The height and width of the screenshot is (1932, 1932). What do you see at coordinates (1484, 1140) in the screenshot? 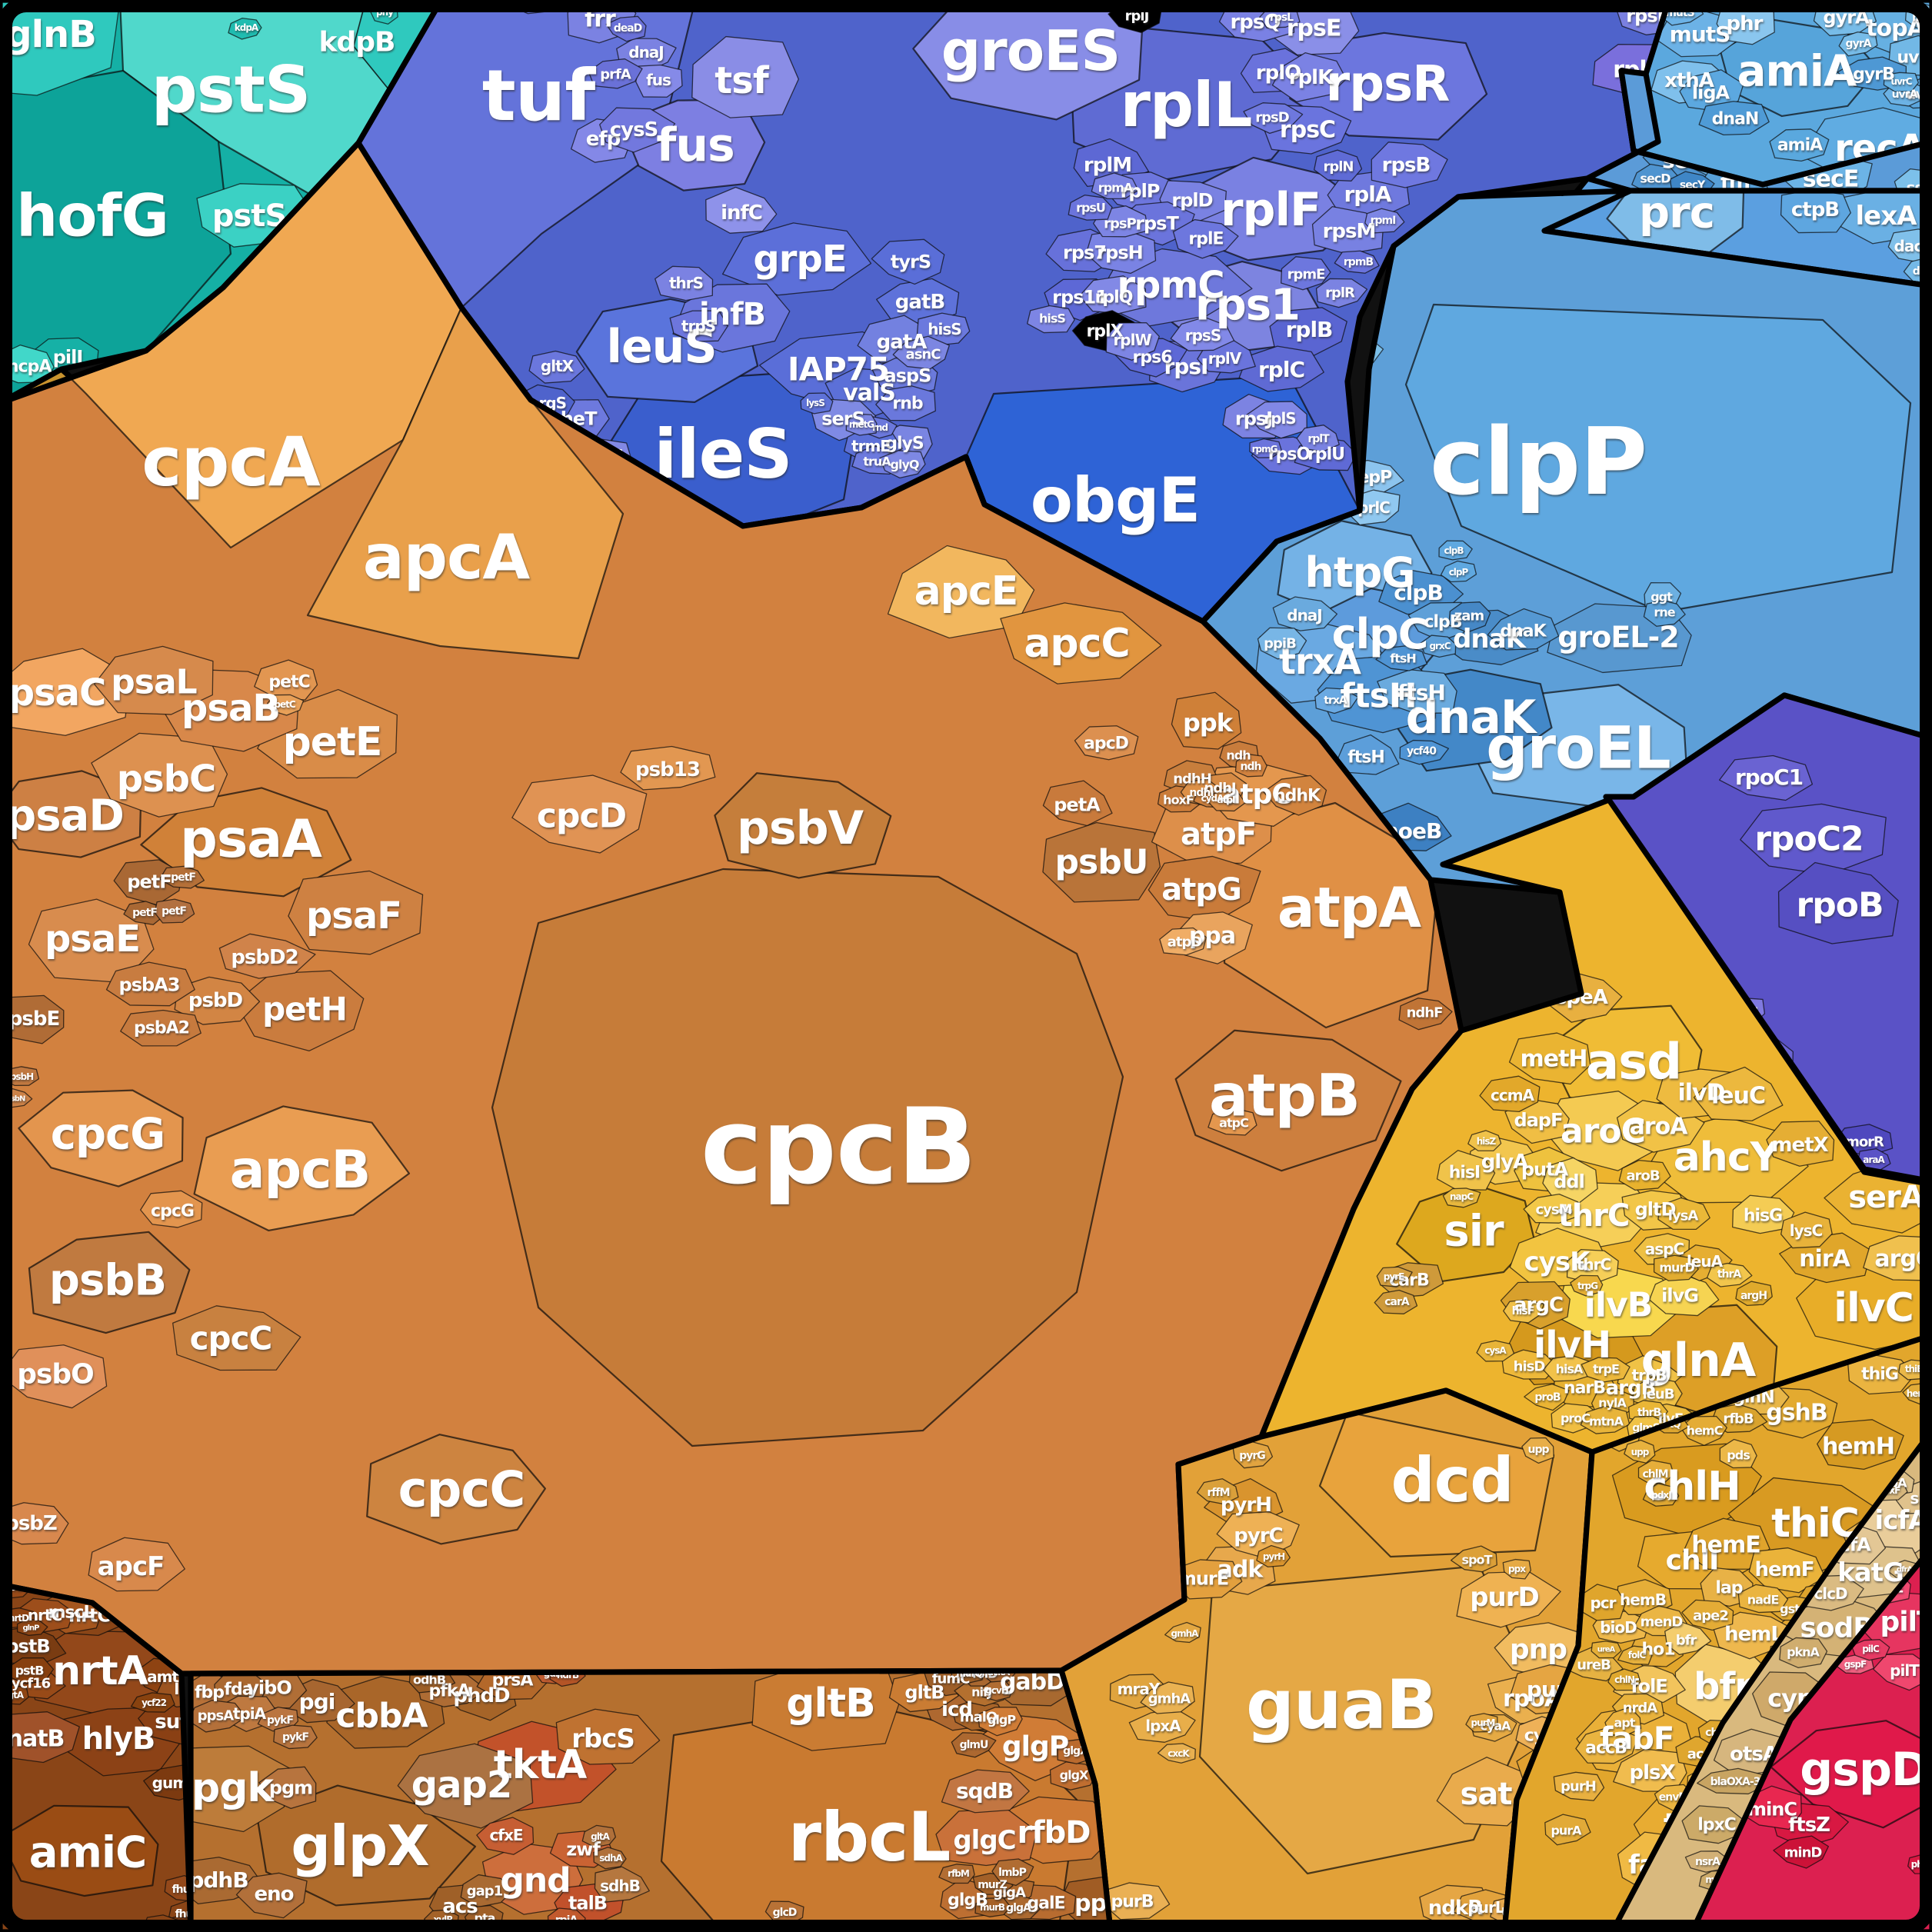
I see `cell-hisZ` at bounding box center [1484, 1140].